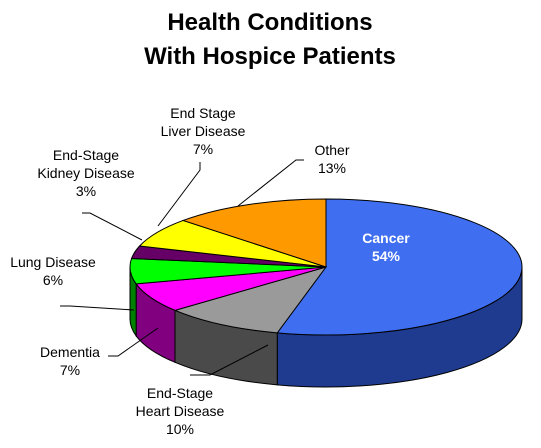 Image resolution: width=541 pixels, height=448 pixels. What do you see at coordinates (331, 159) in the screenshot?
I see `label-other: Other 13%` at bounding box center [331, 159].